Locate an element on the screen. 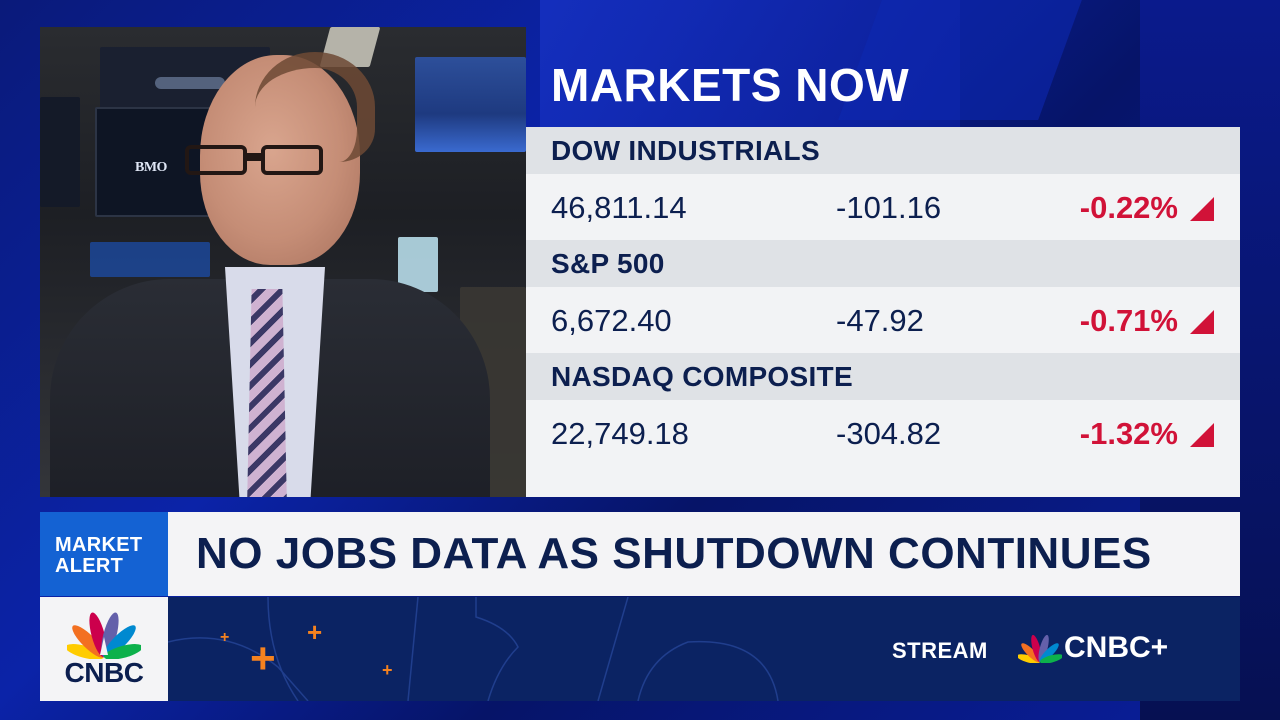 The width and height of the screenshot is (1280, 720). index-price: 6,672.40 is located at coordinates (611, 320).